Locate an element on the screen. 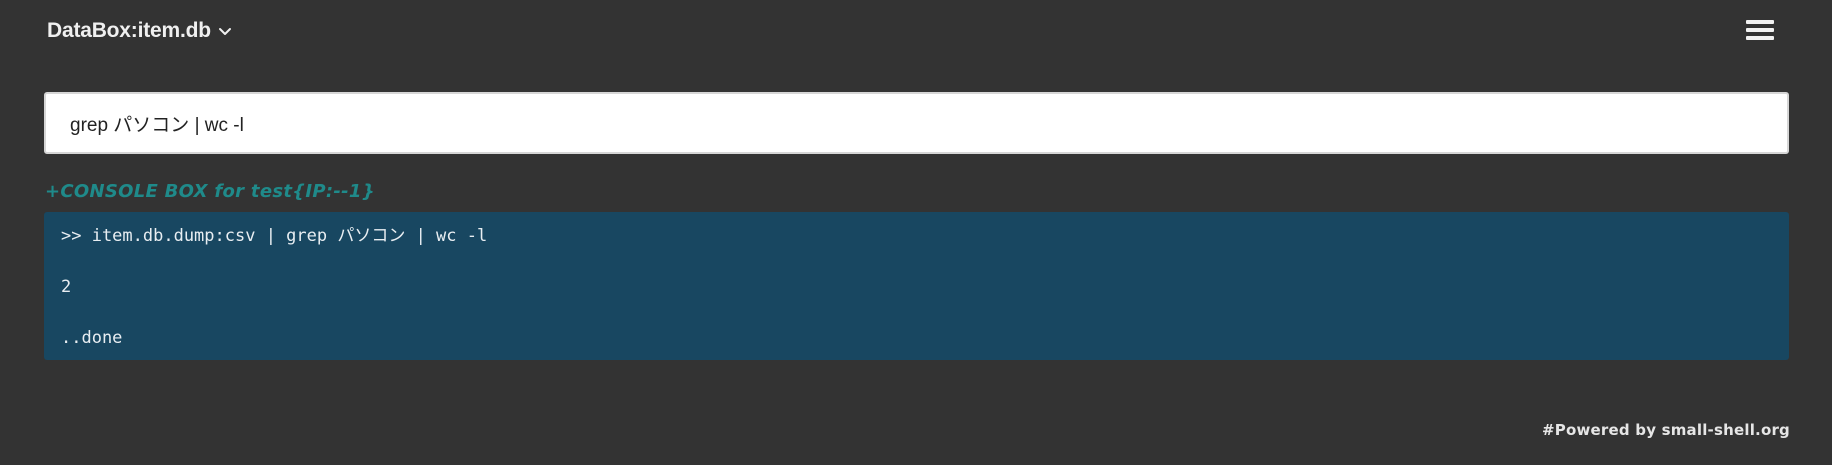 This screenshot has height=465, width=1832. chevron-down-icon is located at coordinates (224, 31).